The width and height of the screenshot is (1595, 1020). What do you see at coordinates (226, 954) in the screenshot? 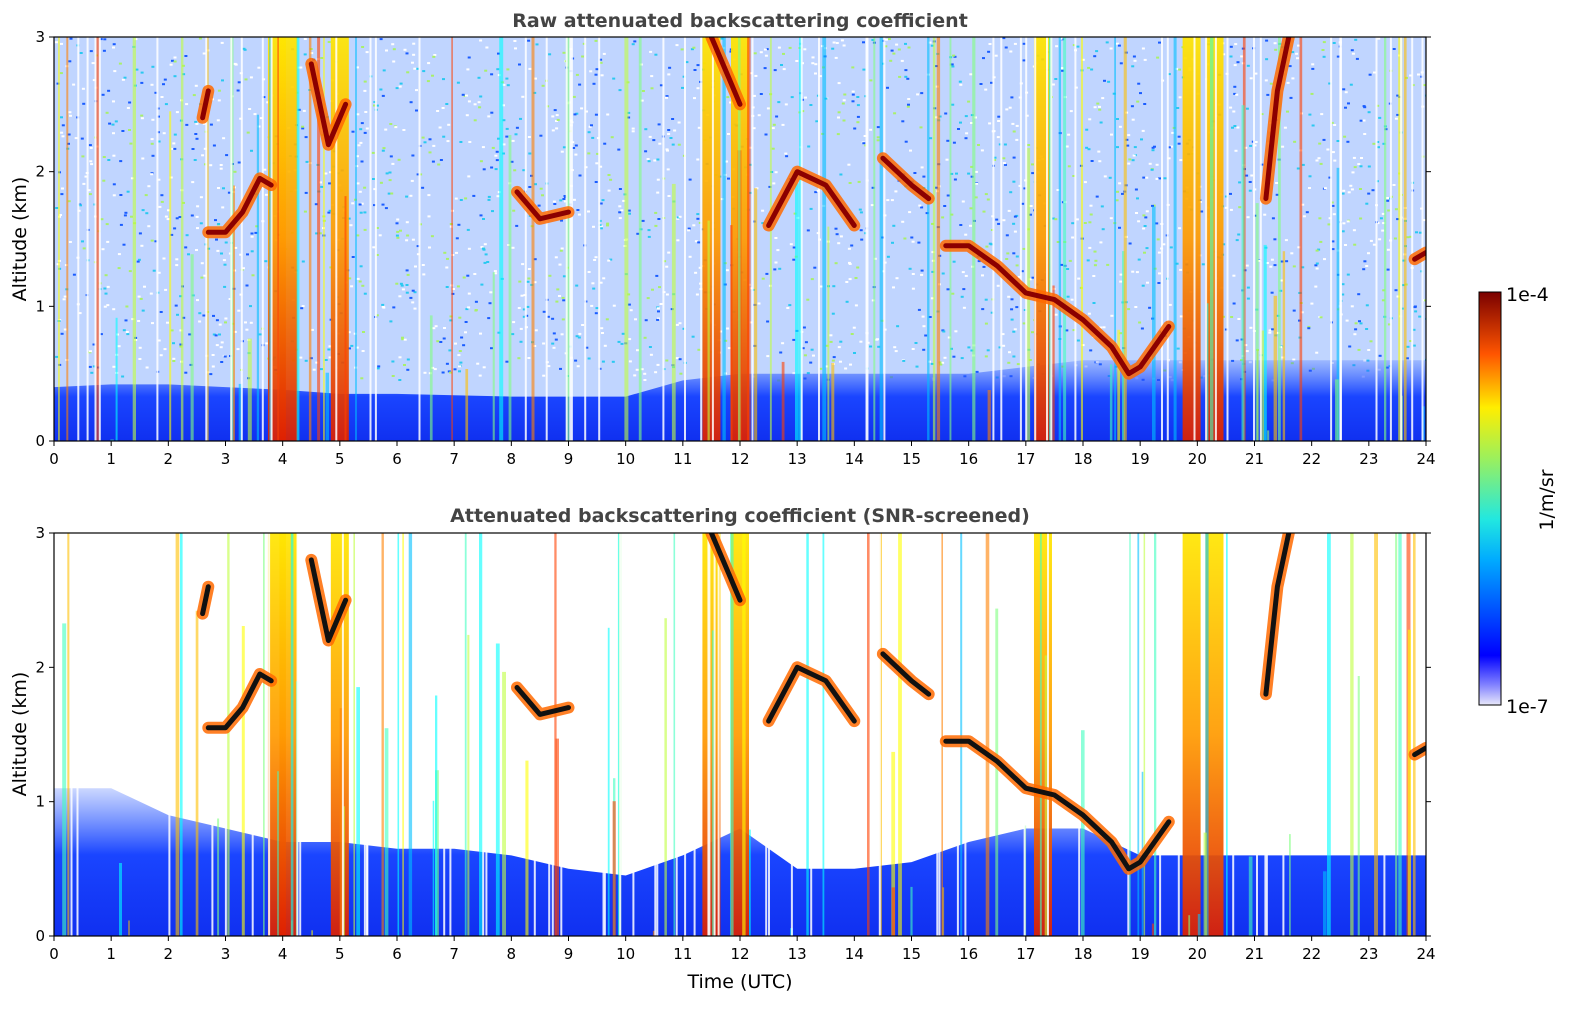
I see `x-tick-label: 3` at bounding box center [226, 954].